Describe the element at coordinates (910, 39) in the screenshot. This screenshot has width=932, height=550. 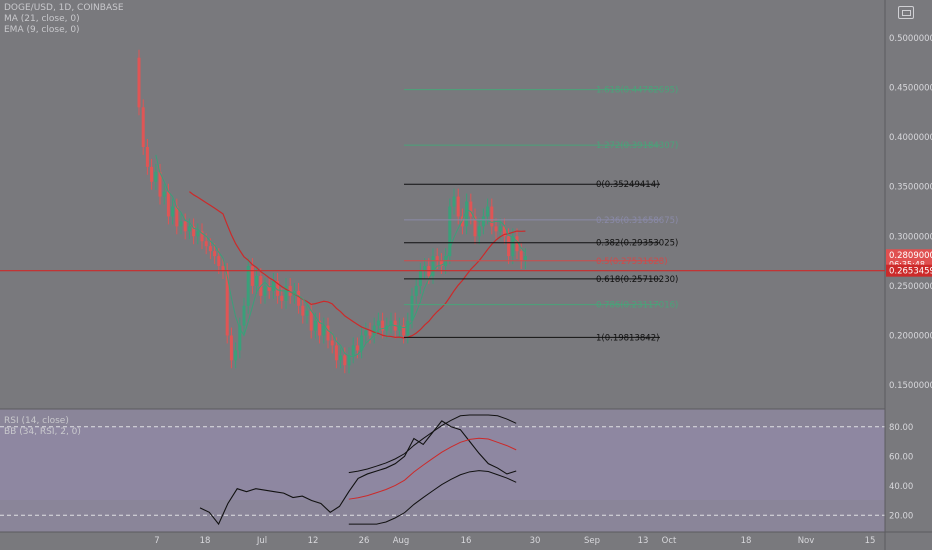
I see `price-tick-label: 0.50000000` at that location.